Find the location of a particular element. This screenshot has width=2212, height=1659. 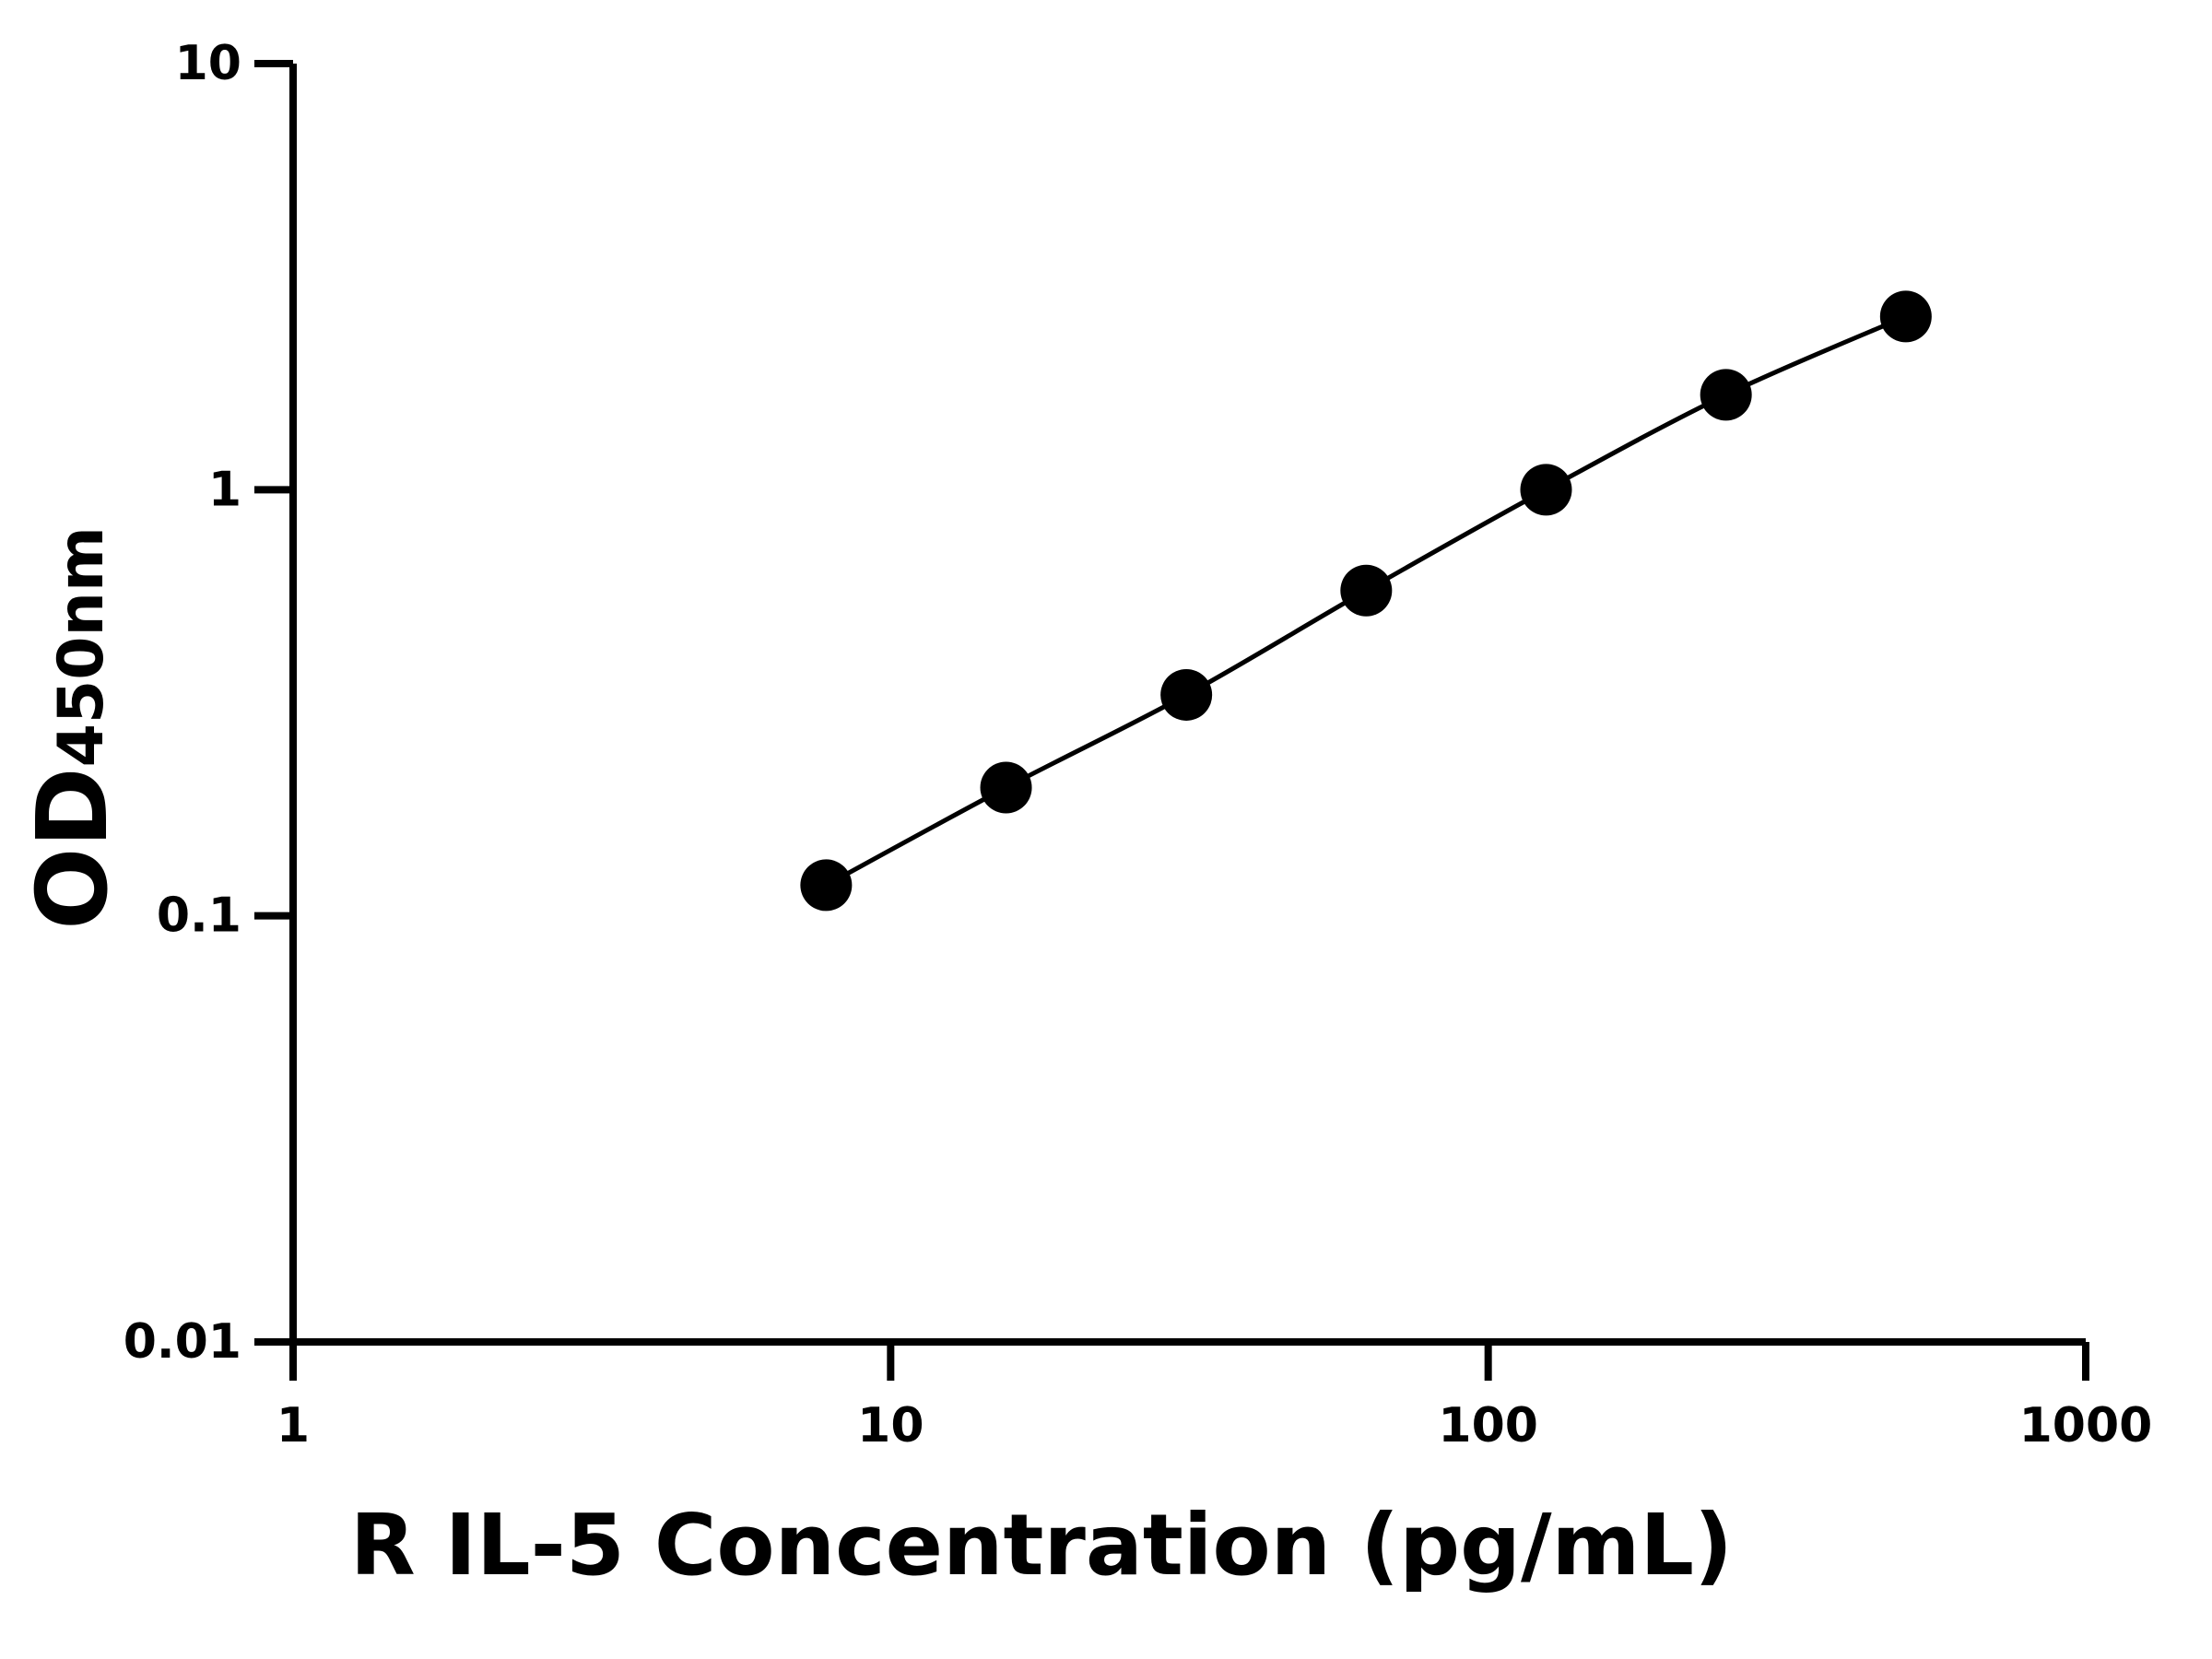

y-tick-label: 0.01 is located at coordinates (182, 1342).